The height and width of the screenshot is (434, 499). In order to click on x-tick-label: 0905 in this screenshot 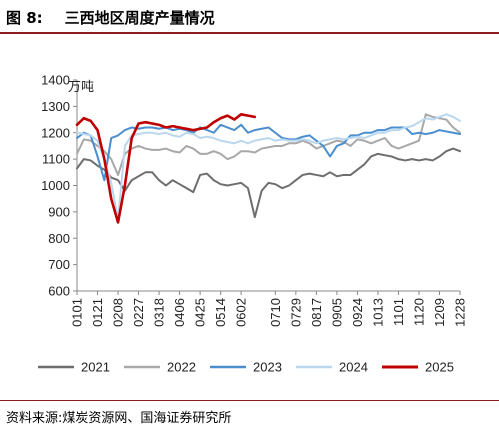, I will do `click(336, 312)`.